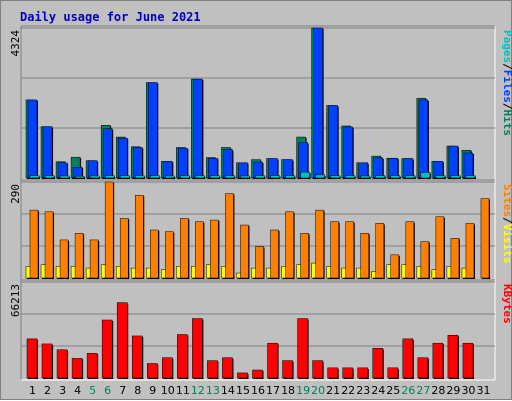  What do you see at coordinates (506, 83) in the screenshot?
I see `legend-pages-files-hits: Pages/Files/Hits` at bounding box center [506, 83].